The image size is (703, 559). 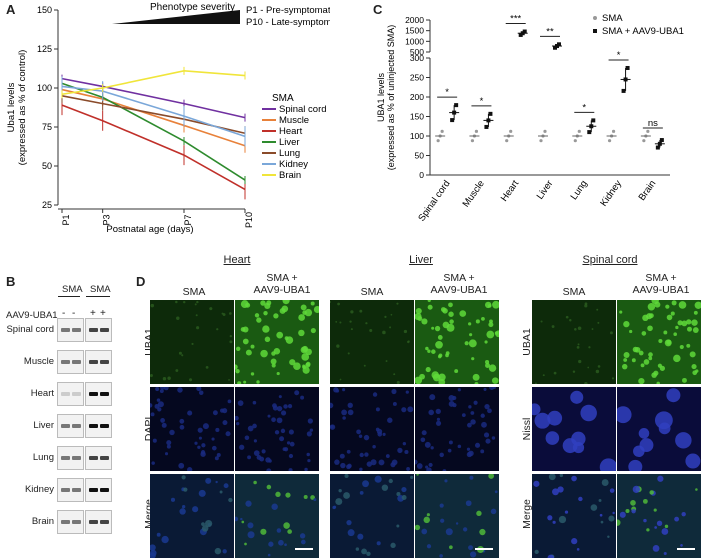 I want to click on sign-2: -, so click(x=74, y=313).